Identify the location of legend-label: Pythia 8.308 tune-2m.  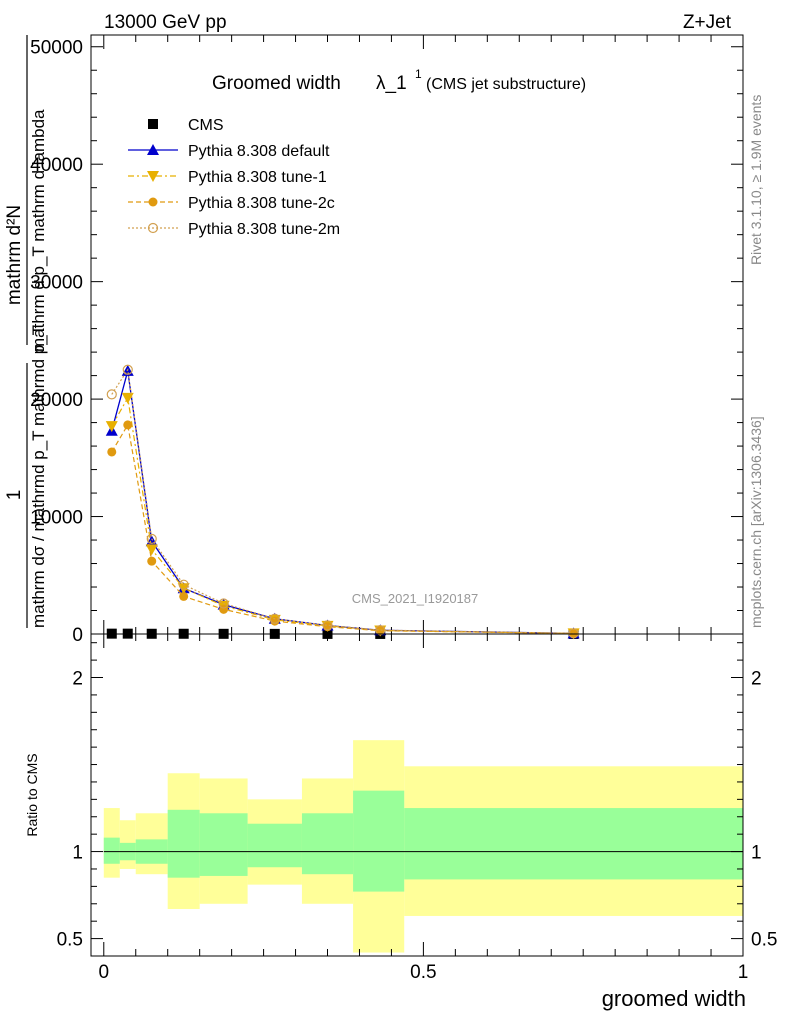
(264, 229).